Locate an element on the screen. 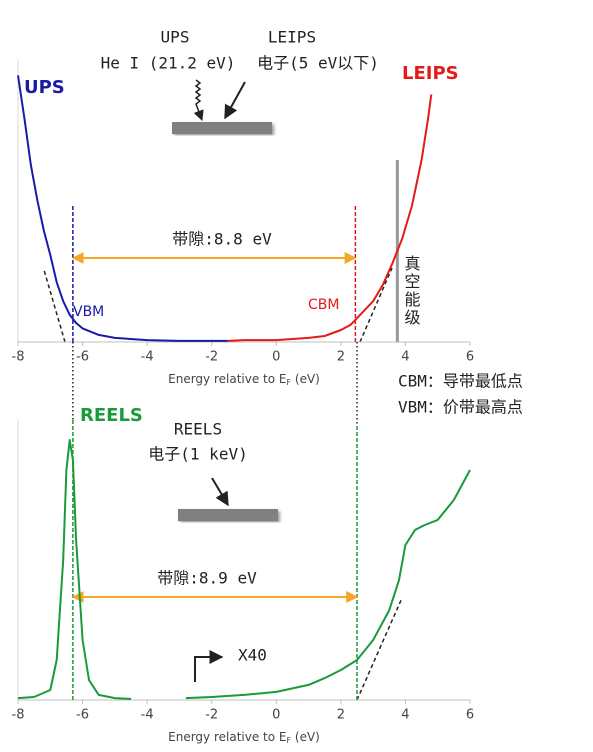 The width and height of the screenshot is (593, 752). series-label: UPS is located at coordinates (44, 87).